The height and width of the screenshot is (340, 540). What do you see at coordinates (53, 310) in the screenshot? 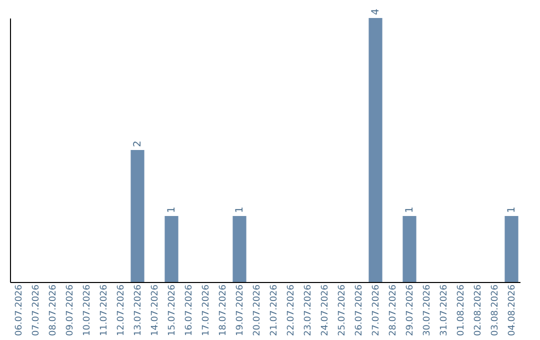
I see `x-tick-label: 08.07.2026` at bounding box center [53, 310].